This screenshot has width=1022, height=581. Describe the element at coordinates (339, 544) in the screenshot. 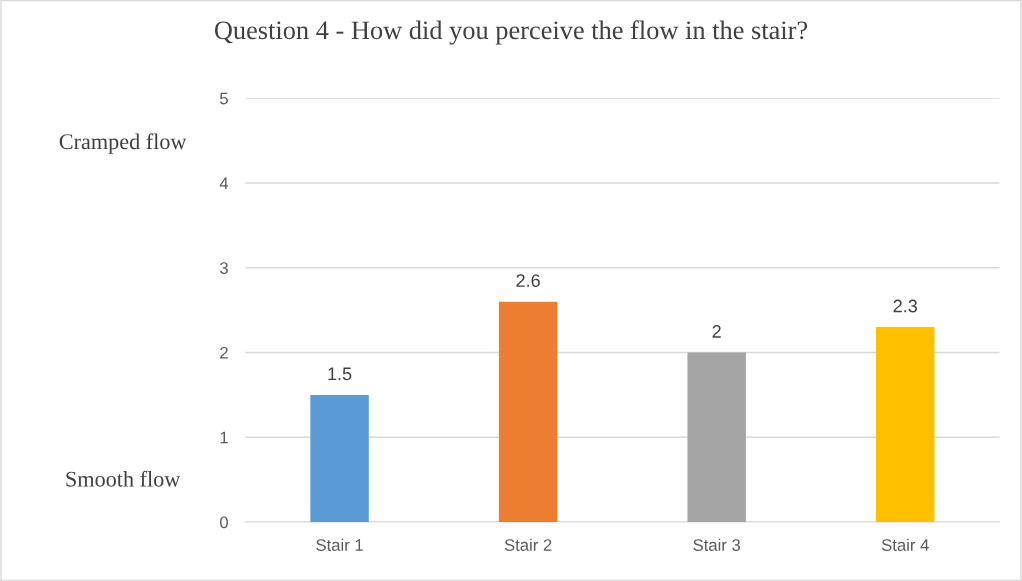

I see `x-tick-label: Stair 1` at that location.